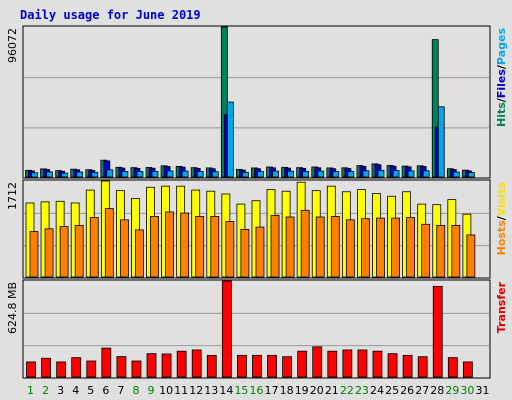 This screenshot has width=512, height=400. What do you see at coordinates (196, 390) in the screenshot?
I see `x-tick-label-day-12: 12` at bounding box center [196, 390].